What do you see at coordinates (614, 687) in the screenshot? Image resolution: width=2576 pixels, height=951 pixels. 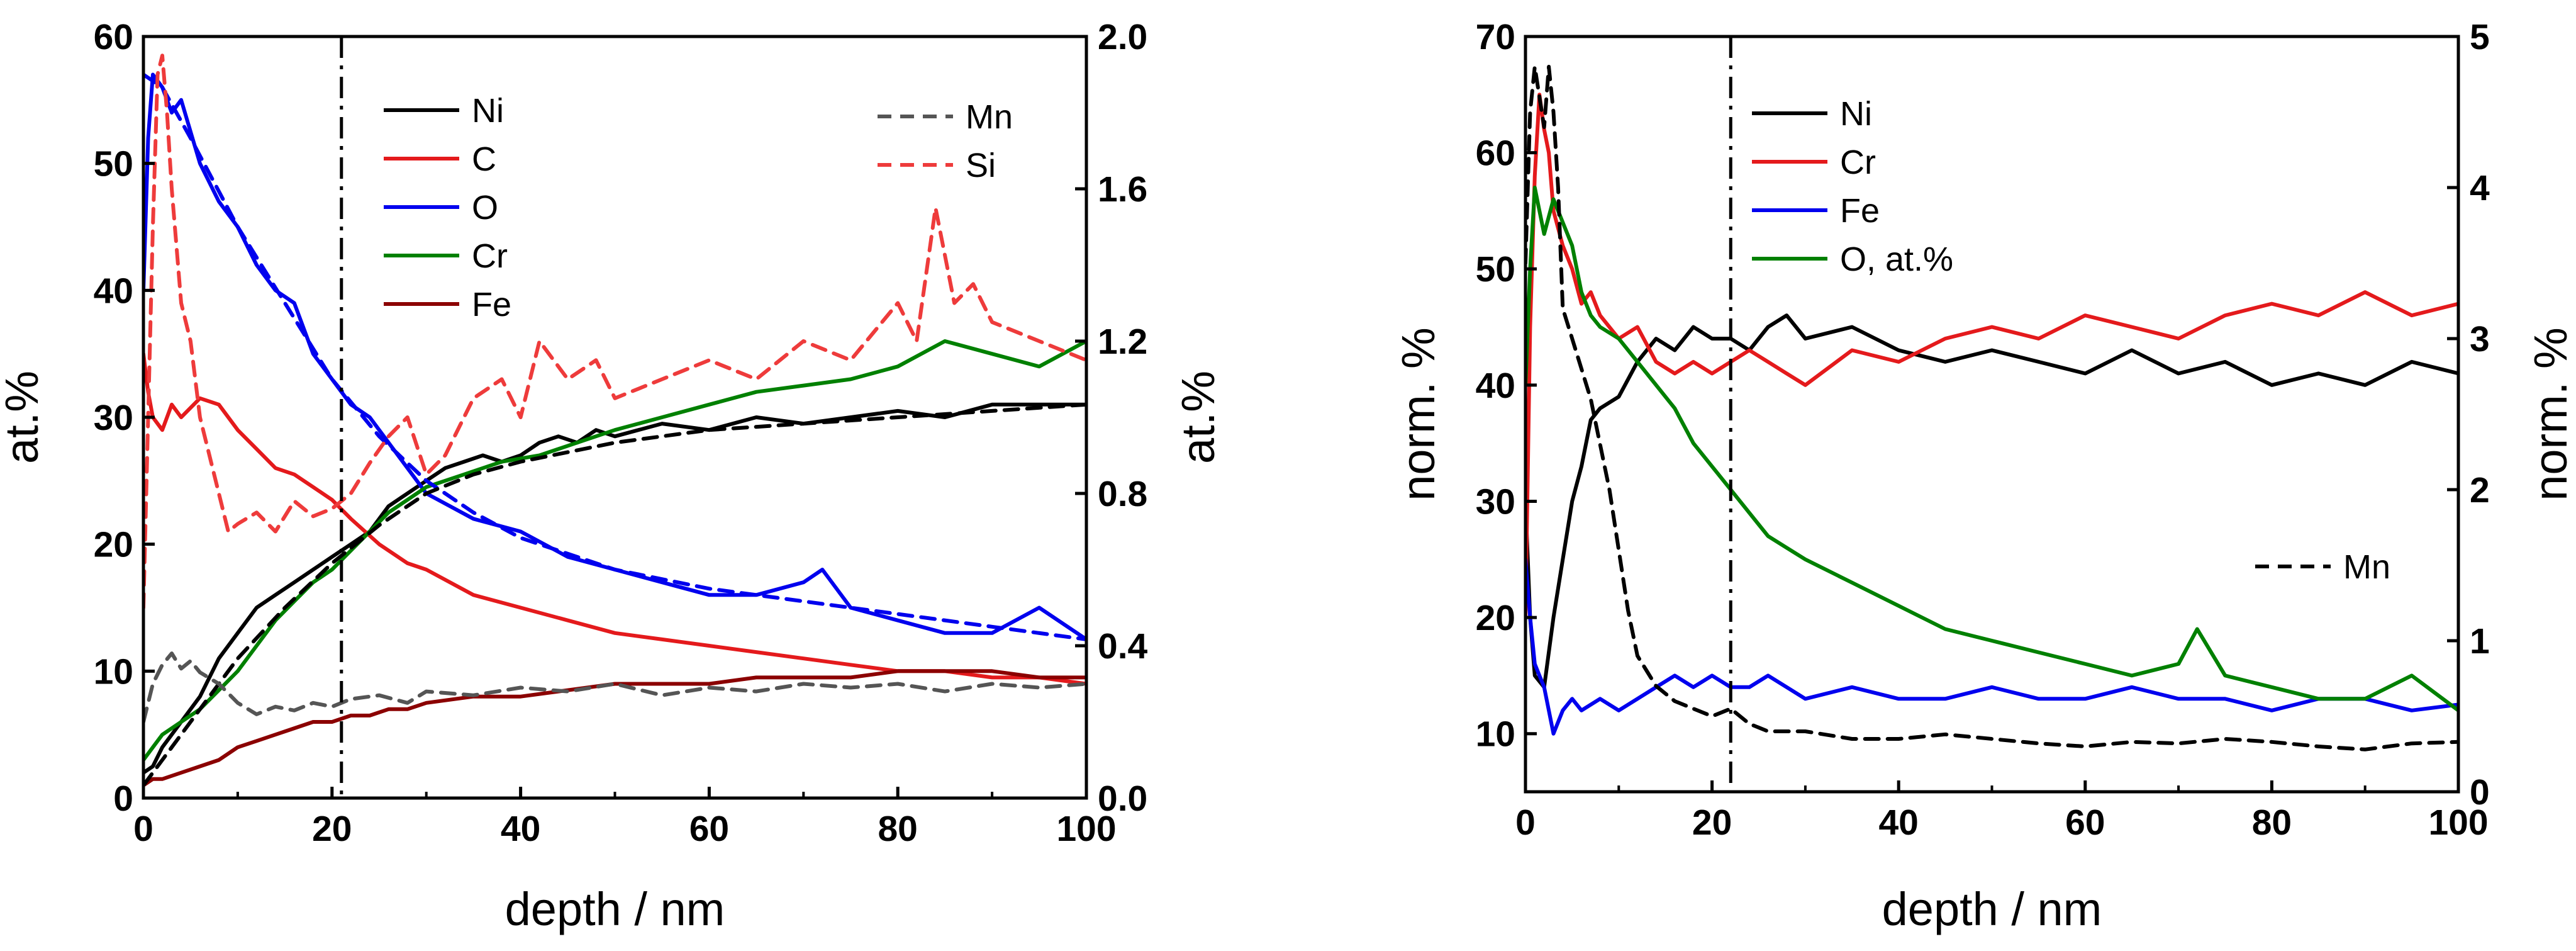 I see `series-line-mn` at bounding box center [614, 687].